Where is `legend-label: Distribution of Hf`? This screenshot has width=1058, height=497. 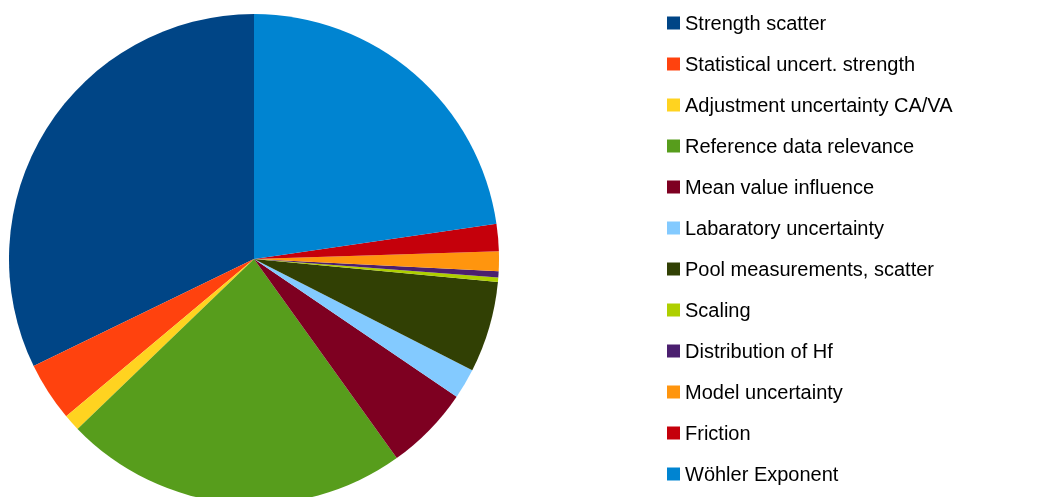 legend-label: Distribution of Hf is located at coordinates (759, 351).